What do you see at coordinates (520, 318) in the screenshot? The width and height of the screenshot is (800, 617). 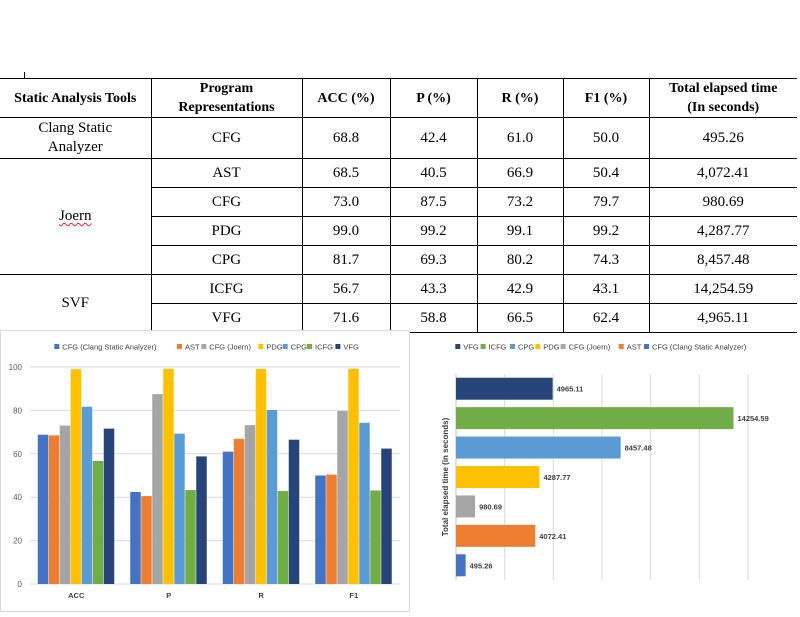 I see `r-cell: 66.5` at bounding box center [520, 318].